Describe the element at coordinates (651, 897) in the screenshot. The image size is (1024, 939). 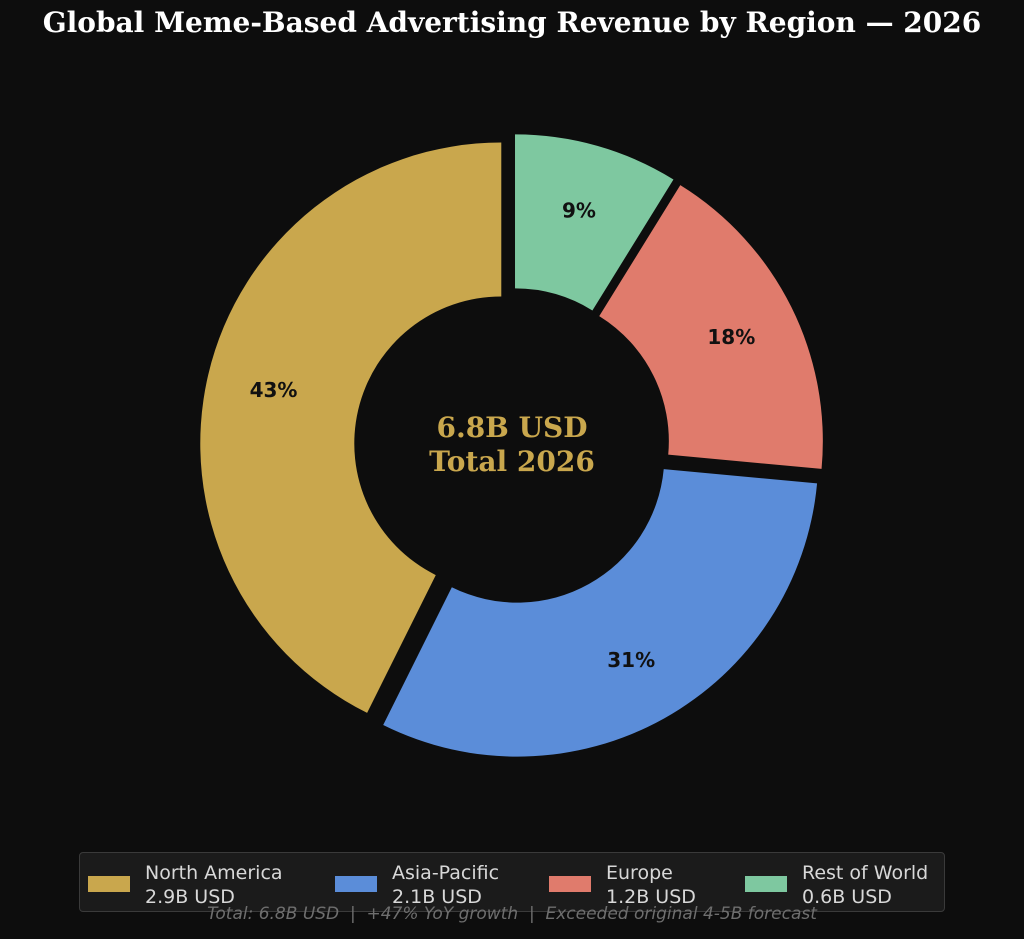
I see `legend-region-value: 1.2B USD` at that location.